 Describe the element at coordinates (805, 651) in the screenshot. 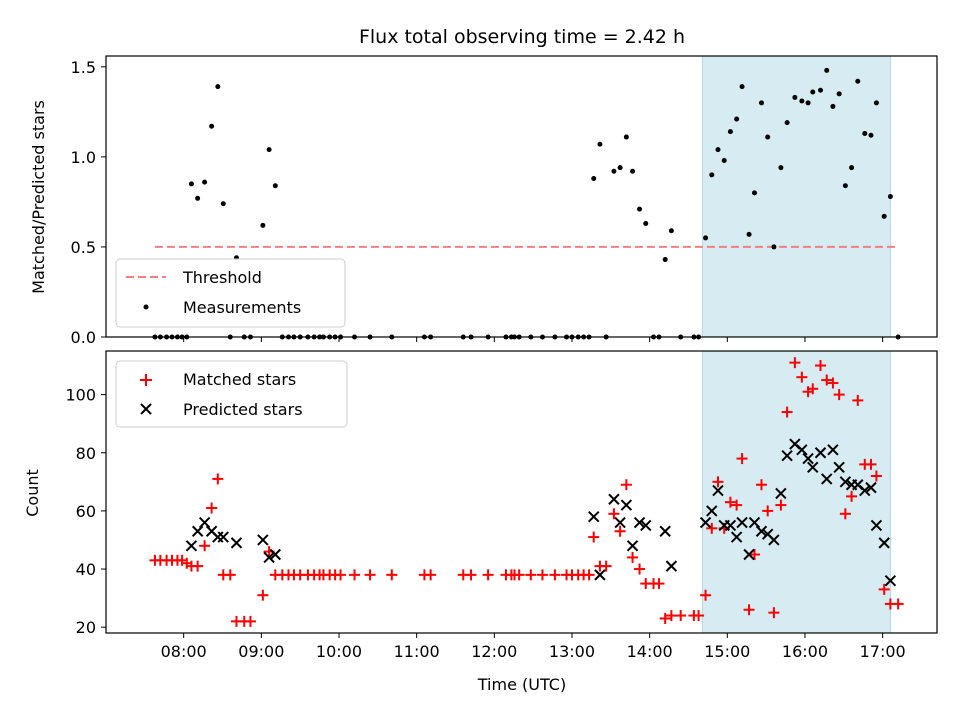

I see `x-tick-label: 16:00` at that location.